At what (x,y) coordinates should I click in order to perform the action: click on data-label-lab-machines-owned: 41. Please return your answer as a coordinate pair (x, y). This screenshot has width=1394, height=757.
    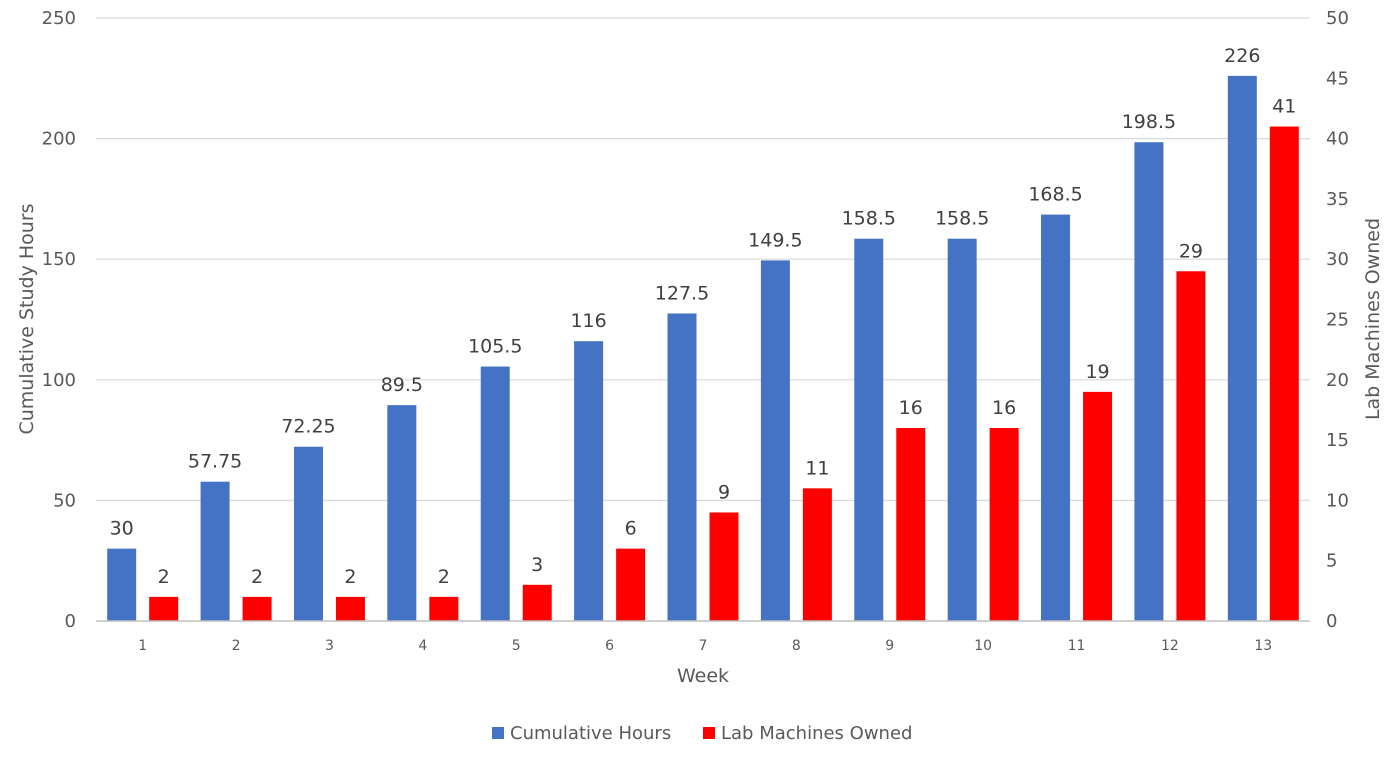
    Looking at the image, I should click on (1284, 107).